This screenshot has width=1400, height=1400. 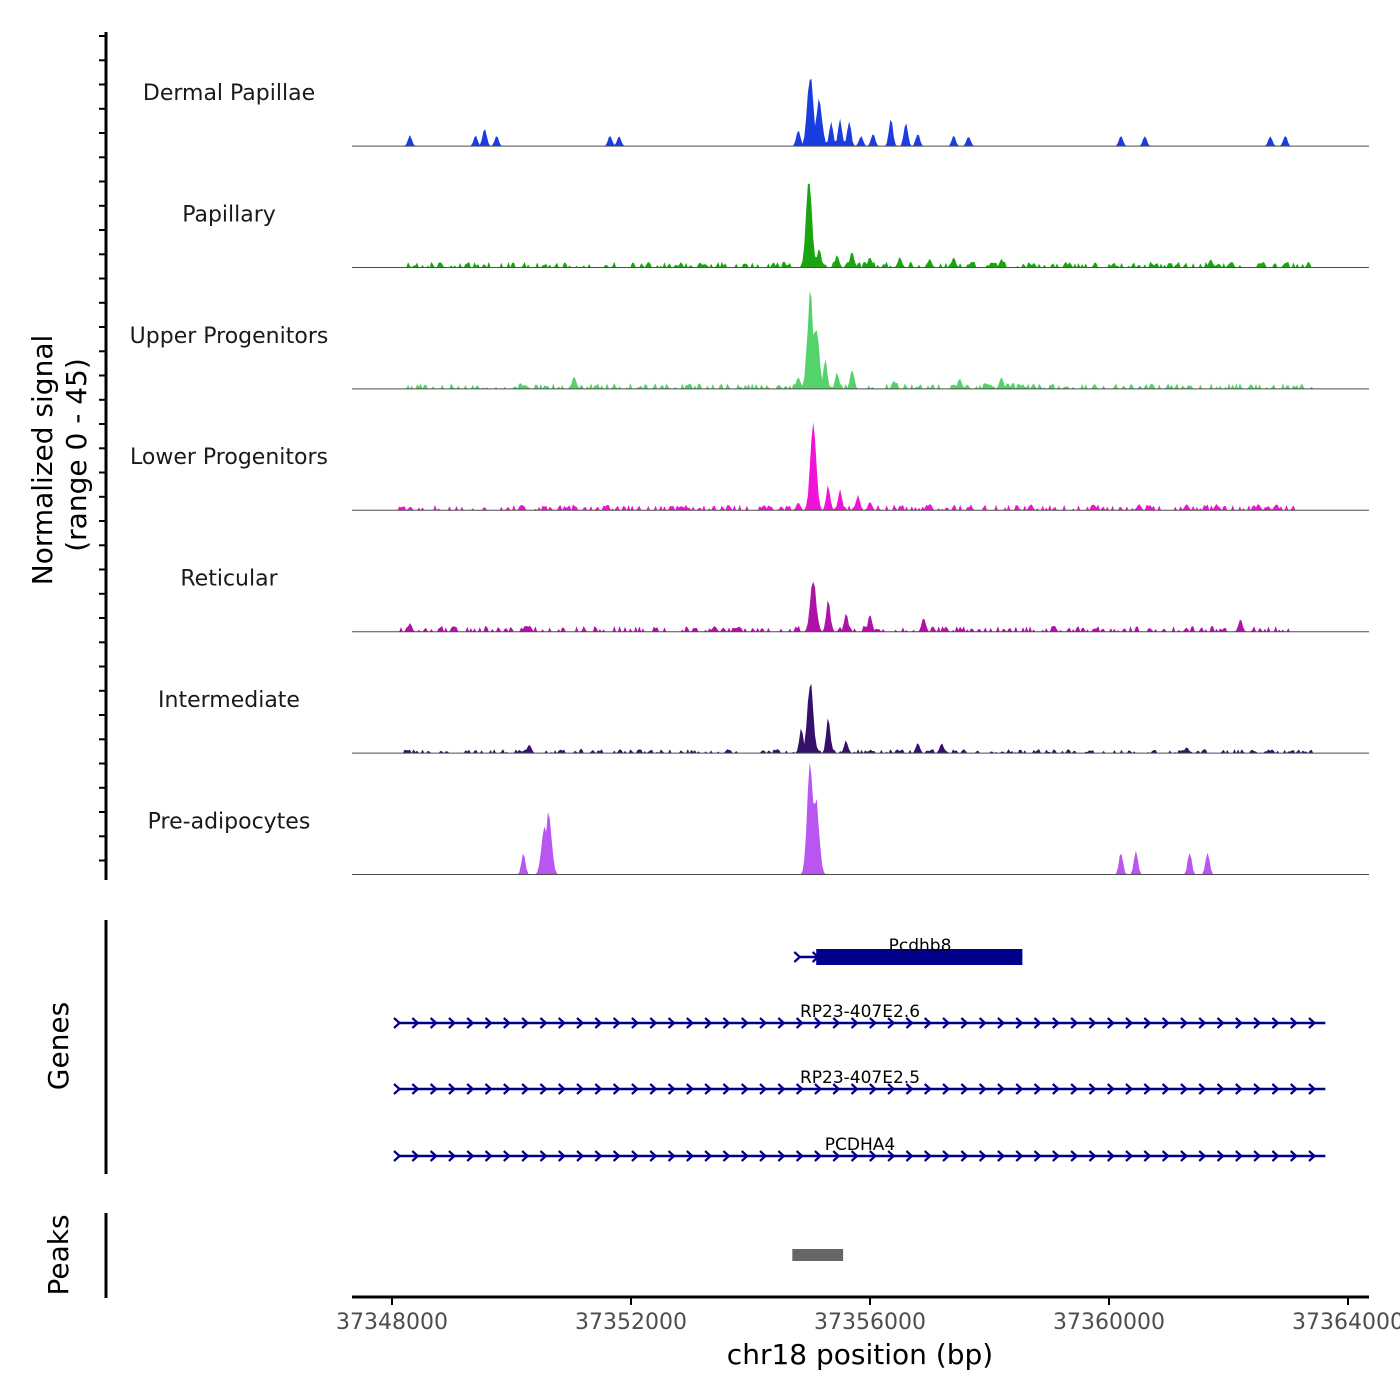 What do you see at coordinates (102, 448) in the screenshot?
I see `y-axis-ticks` at bounding box center [102, 448].